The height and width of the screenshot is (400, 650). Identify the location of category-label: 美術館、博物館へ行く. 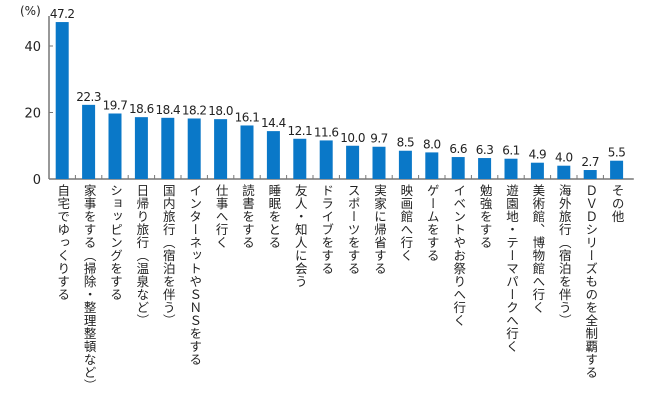
(538, 249).